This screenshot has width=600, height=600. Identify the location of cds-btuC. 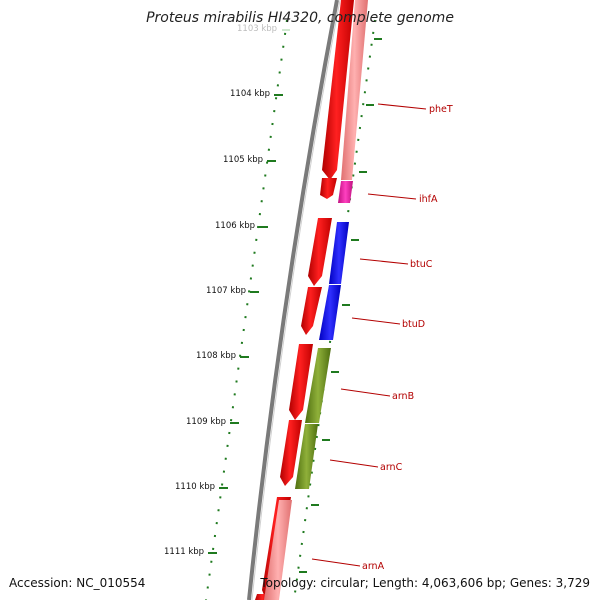
(339, 253).